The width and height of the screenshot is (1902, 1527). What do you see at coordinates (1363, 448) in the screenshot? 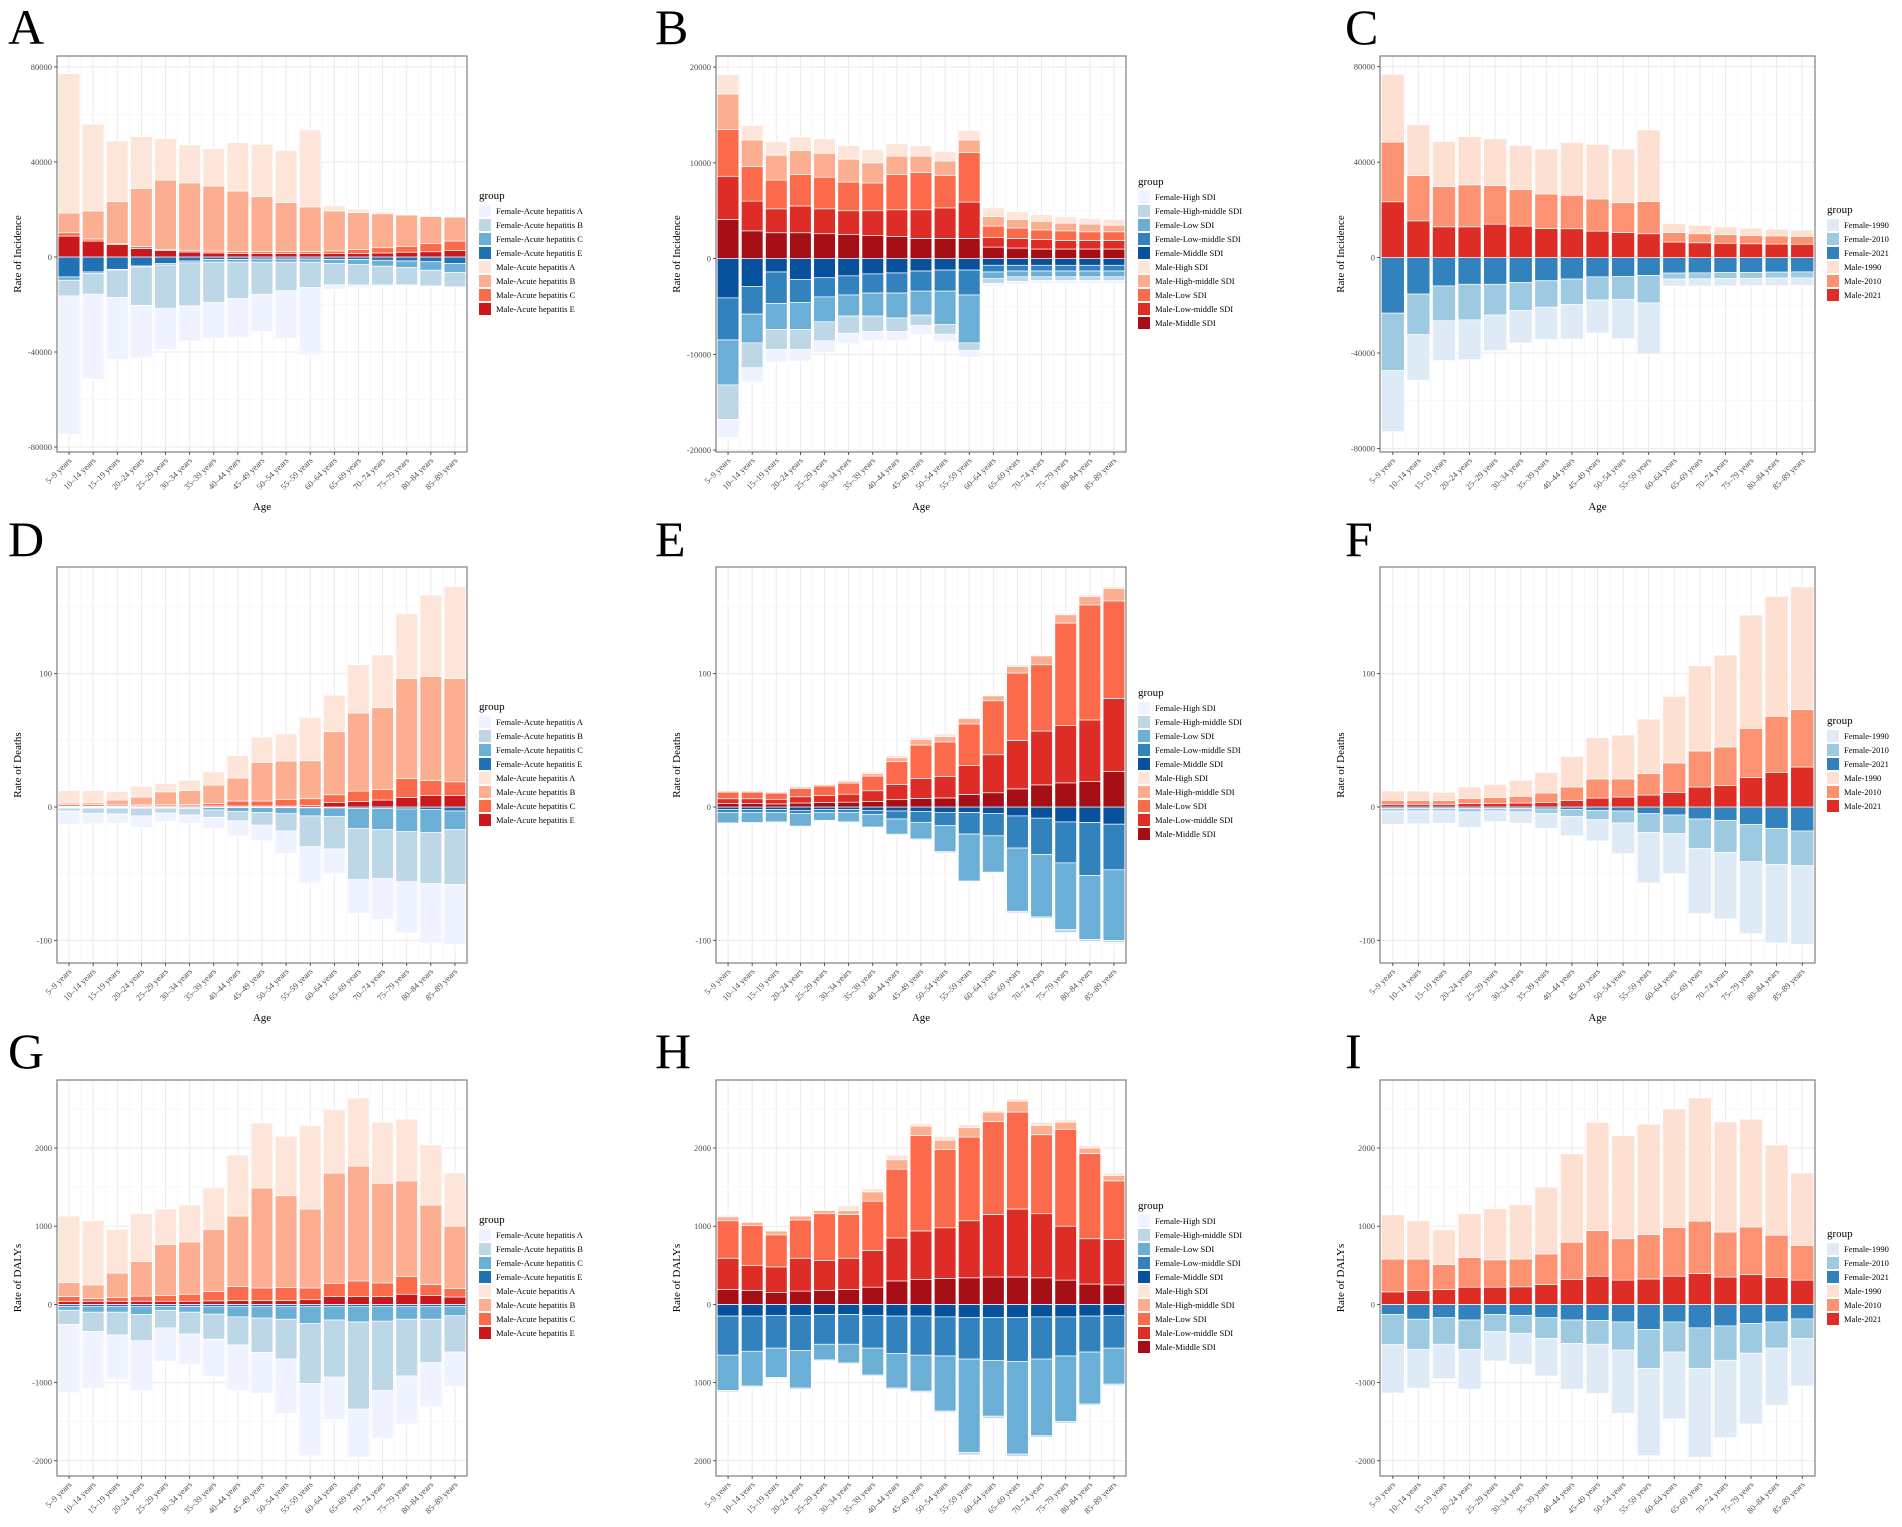
I see `y-tick-label: -80000` at bounding box center [1363, 448].